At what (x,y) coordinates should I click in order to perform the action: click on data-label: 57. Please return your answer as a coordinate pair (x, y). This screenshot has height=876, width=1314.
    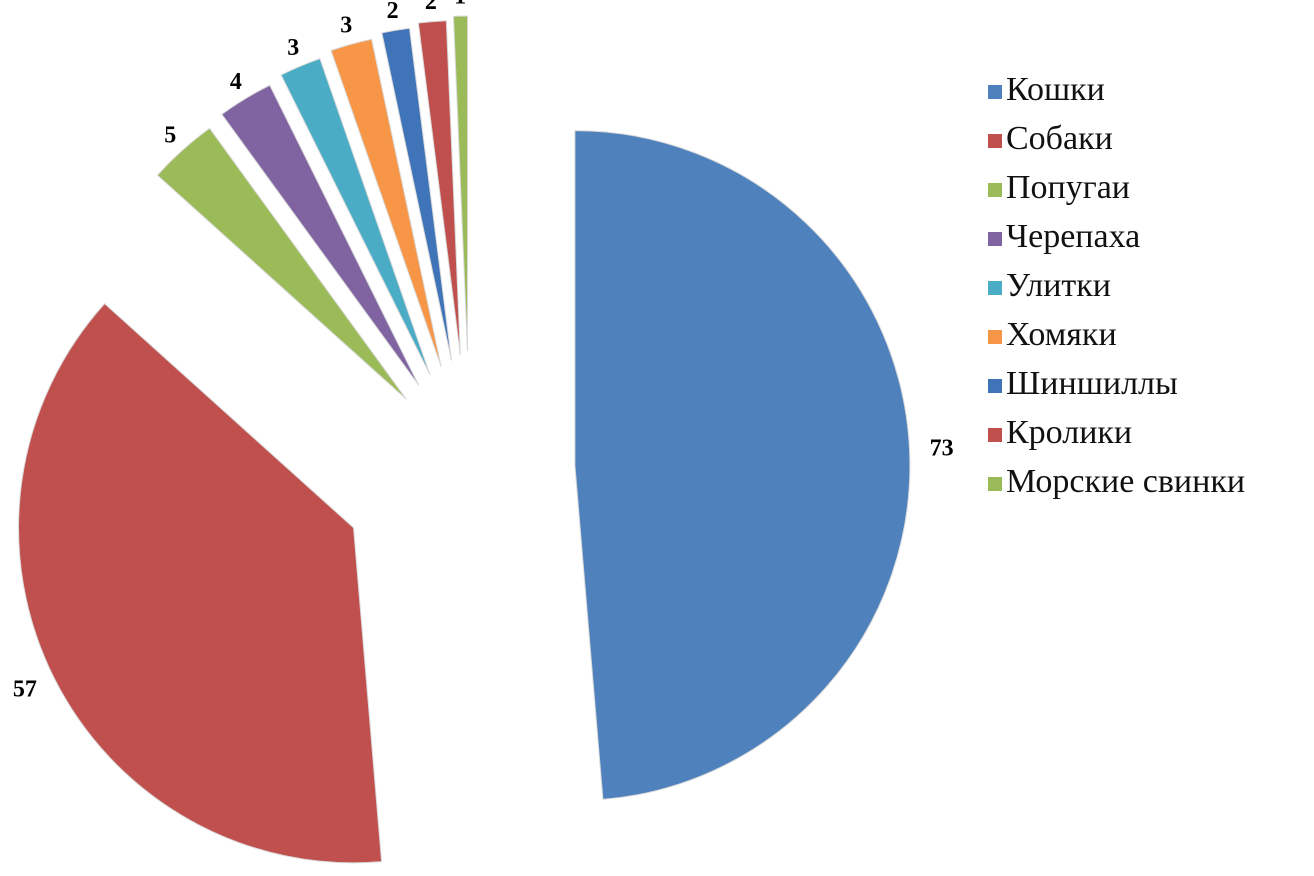
    Looking at the image, I should click on (25, 689).